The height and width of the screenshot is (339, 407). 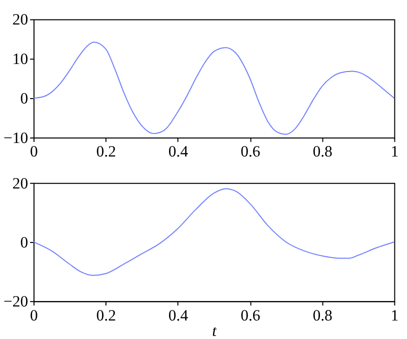 I want to click on x-axis-title: t, so click(x=215, y=331).